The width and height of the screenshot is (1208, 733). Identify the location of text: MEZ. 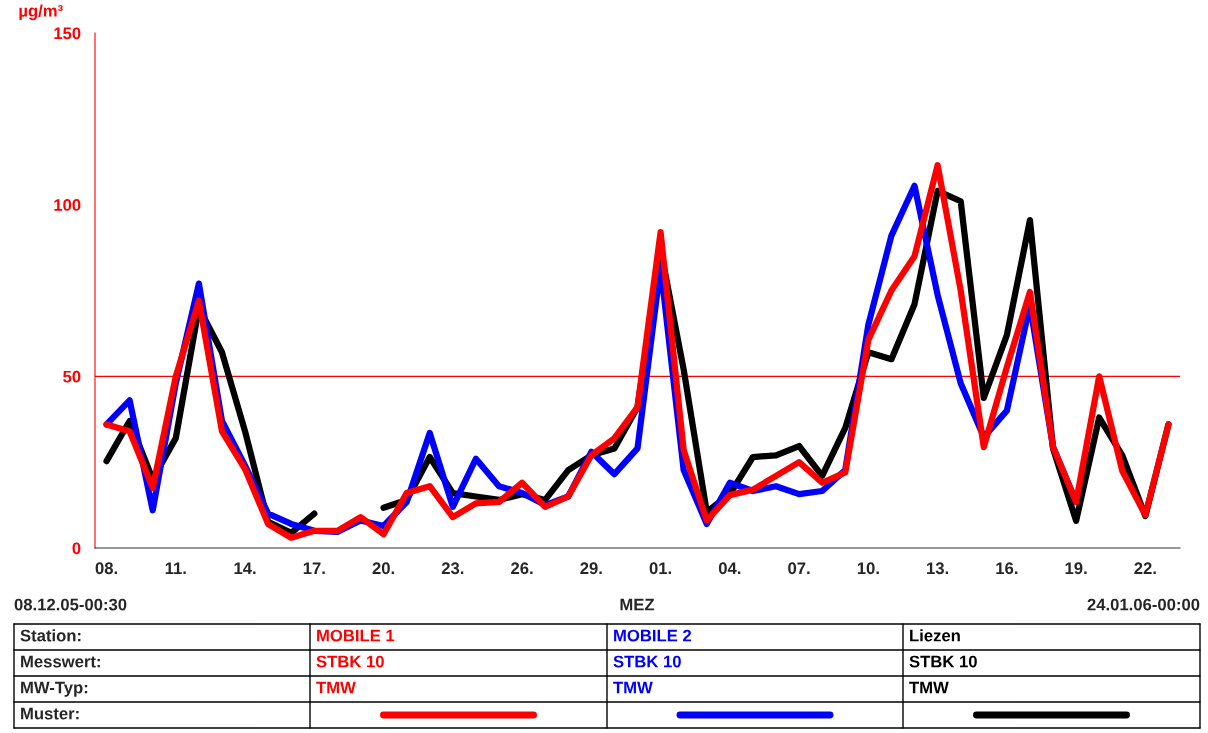
(637, 604).